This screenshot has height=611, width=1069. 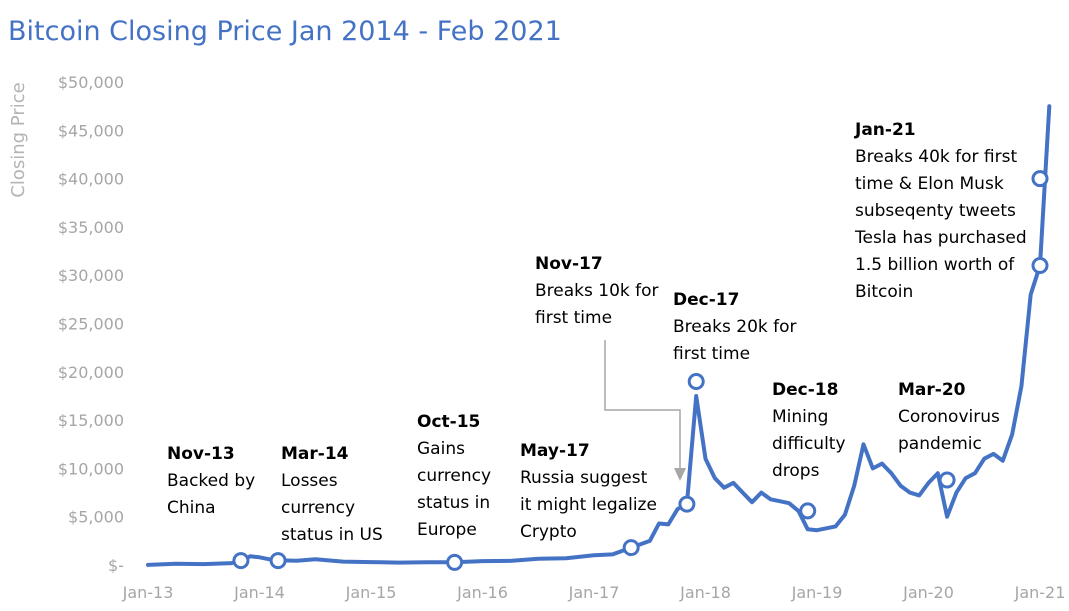 What do you see at coordinates (706, 300) in the screenshot?
I see `annotation-title: Dec-17` at bounding box center [706, 300].